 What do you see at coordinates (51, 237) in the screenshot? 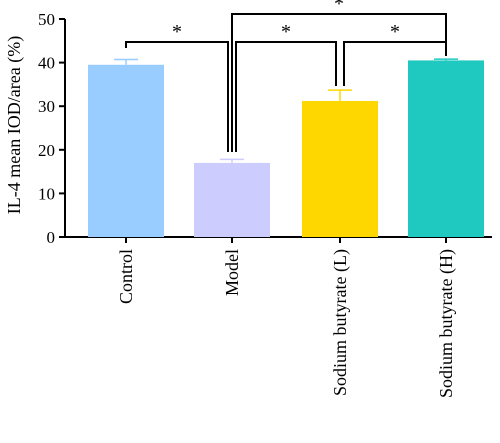
I see `y-tick-label: 0` at bounding box center [51, 237].